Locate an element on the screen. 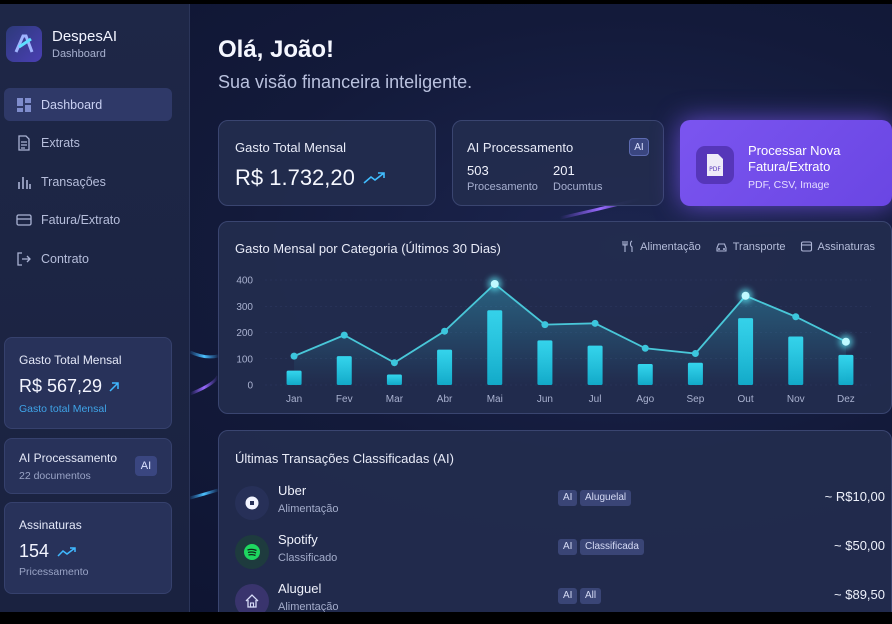 The height and width of the screenshot is (624, 892). sidebar-card-sub: Pricessamento is located at coordinates (54, 572).